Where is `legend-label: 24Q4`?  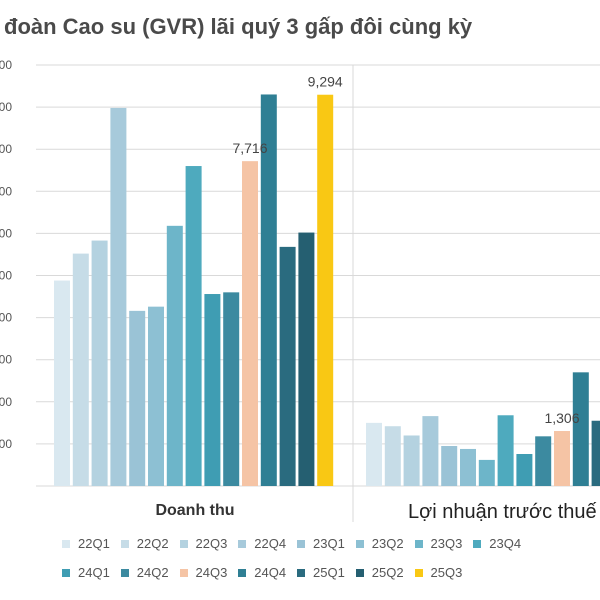
legend-label: 24Q4 is located at coordinates (270, 572).